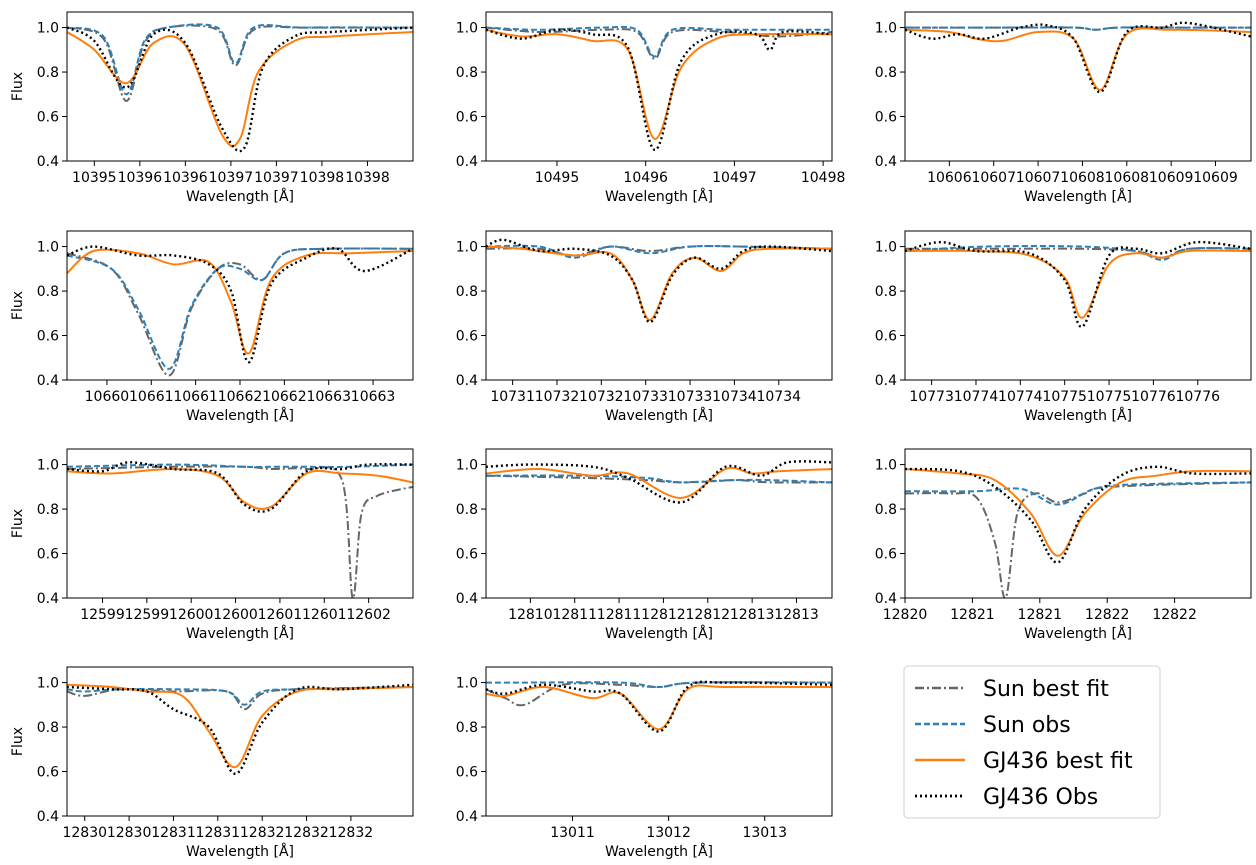 This screenshot has height=865, width=1256. I want to click on x-tick-label: 10495, so click(557, 178).